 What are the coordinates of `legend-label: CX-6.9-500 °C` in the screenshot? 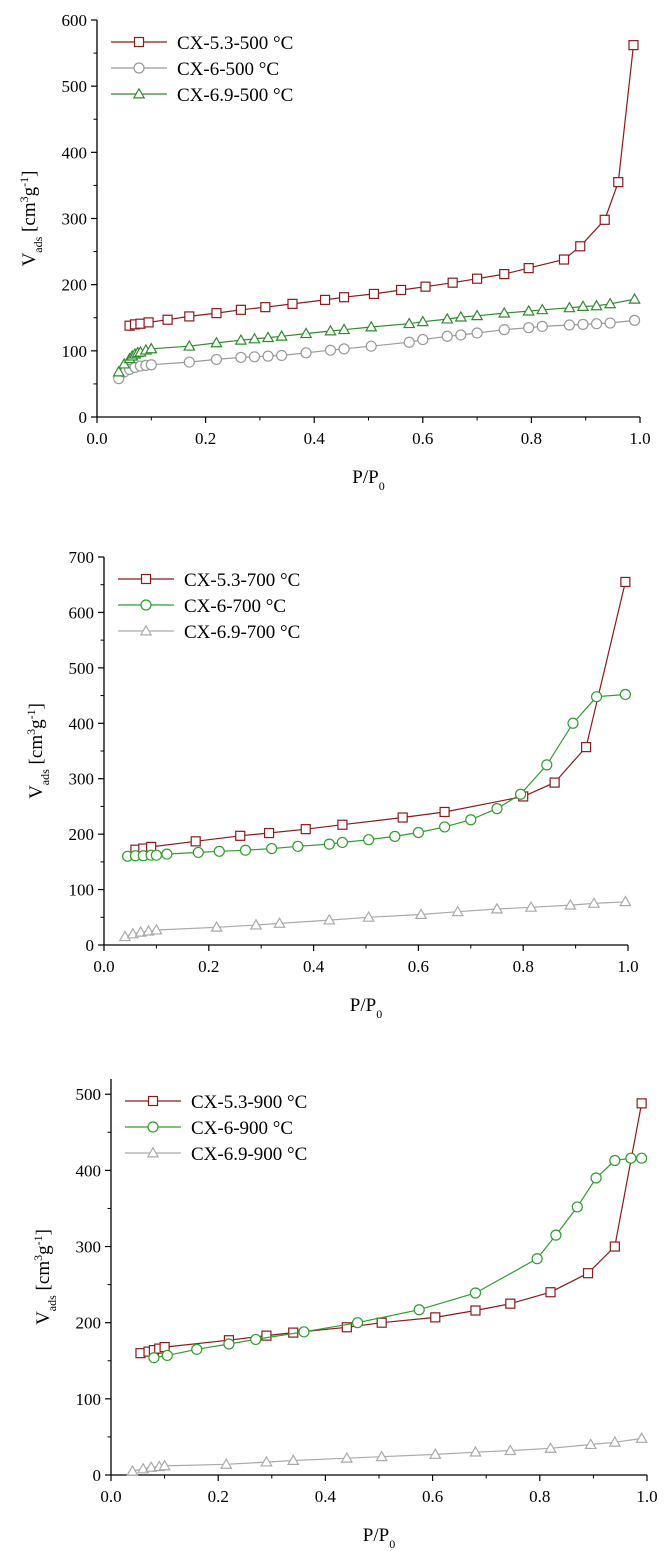 It's located at (235, 95).